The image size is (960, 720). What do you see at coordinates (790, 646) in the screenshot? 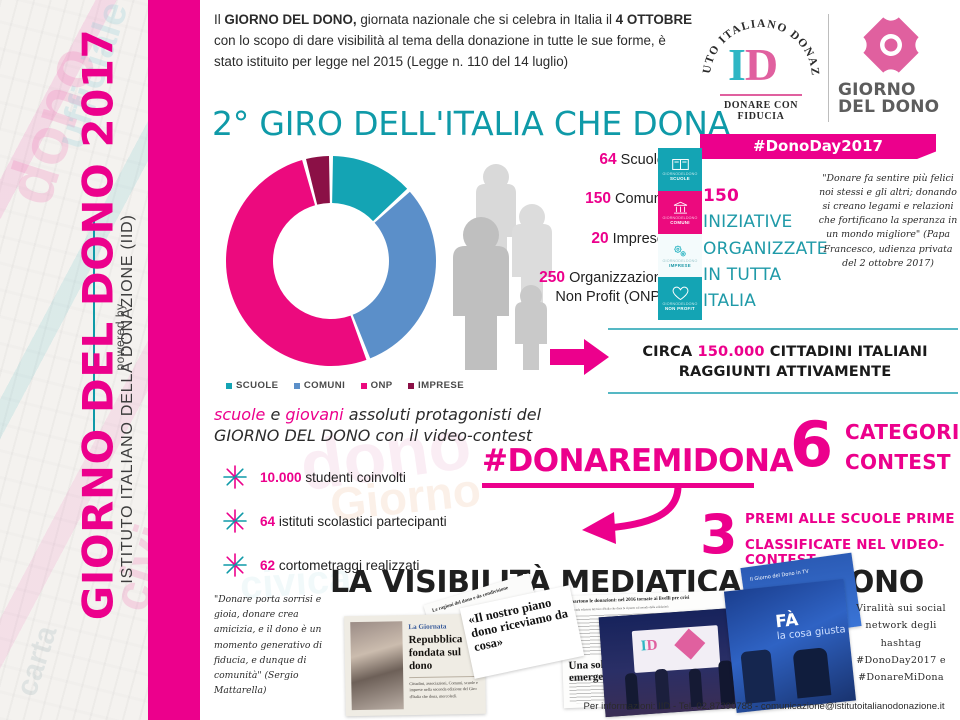
I see `press-clipping-fa-la-cosa-giusta: FÀ la cosa giusta` at bounding box center [790, 646].